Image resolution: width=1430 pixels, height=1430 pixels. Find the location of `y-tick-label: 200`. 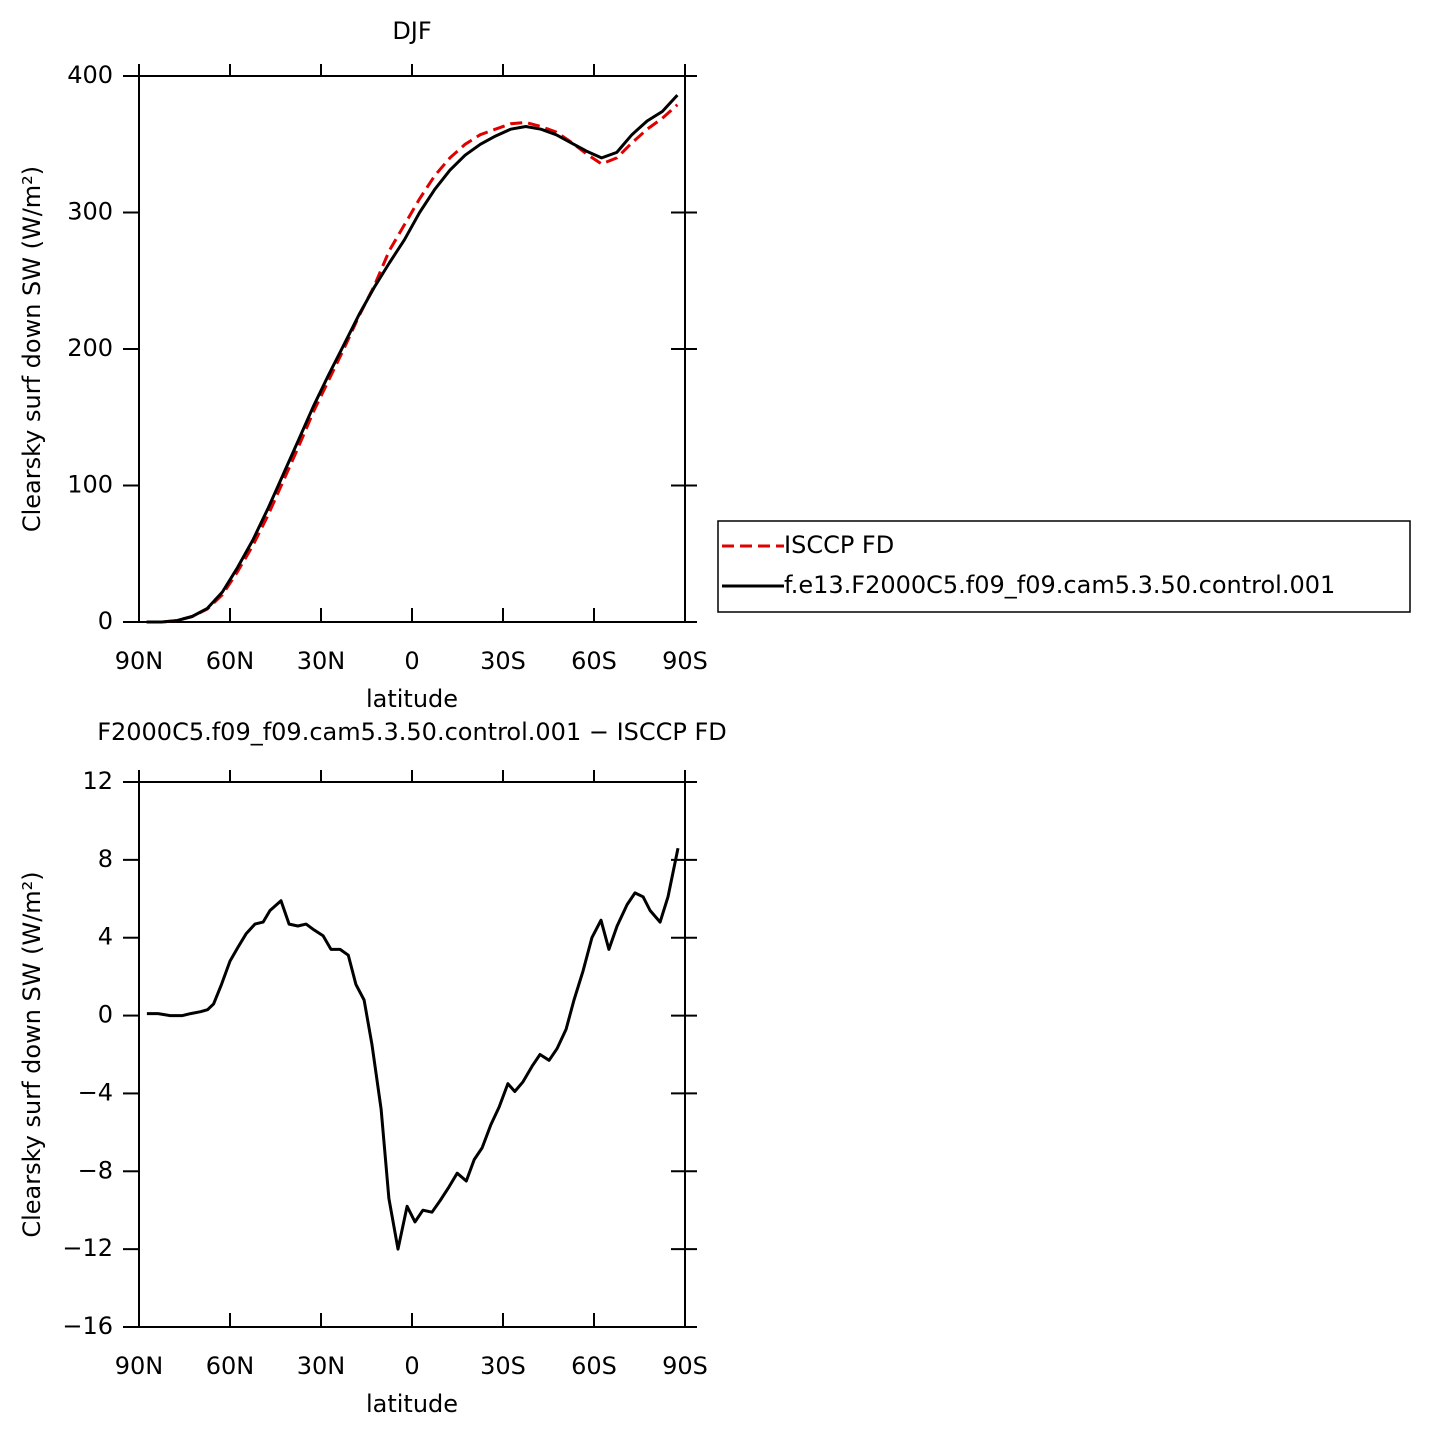

y-tick-label: 200 is located at coordinates (90, 348).